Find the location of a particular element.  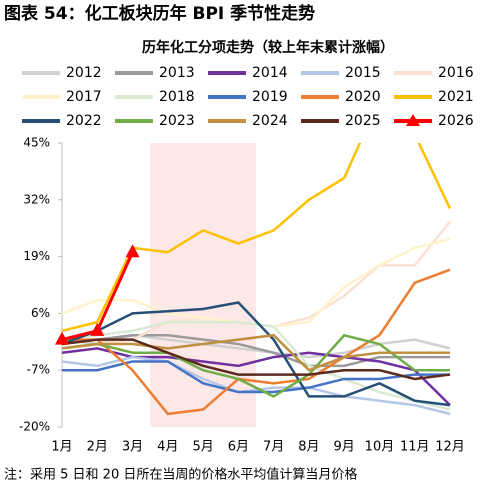

x-tick-label: 2月 is located at coordinates (97, 447).